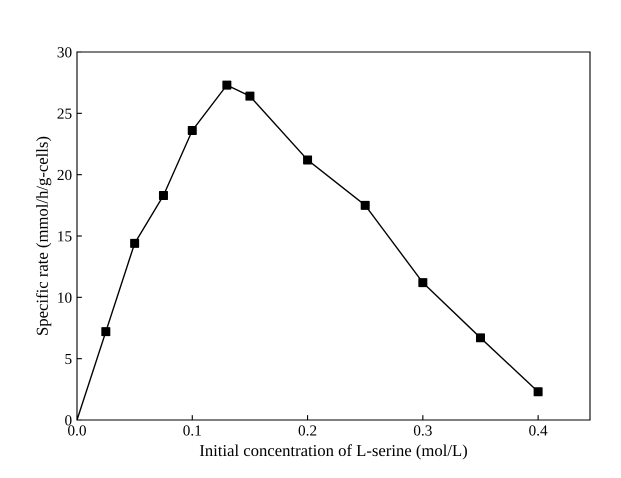 The width and height of the screenshot is (621, 478). I want to click on y-tick-label: 25, so click(65, 113).